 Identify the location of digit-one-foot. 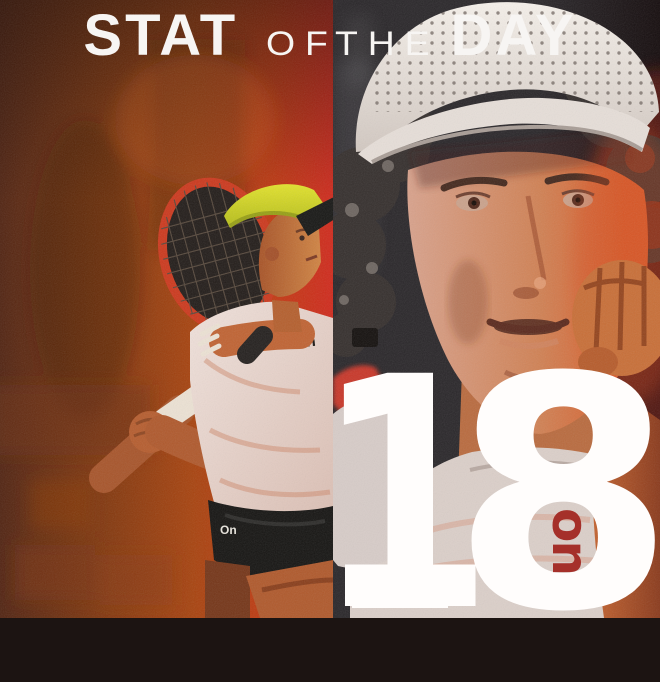
(400, 597).